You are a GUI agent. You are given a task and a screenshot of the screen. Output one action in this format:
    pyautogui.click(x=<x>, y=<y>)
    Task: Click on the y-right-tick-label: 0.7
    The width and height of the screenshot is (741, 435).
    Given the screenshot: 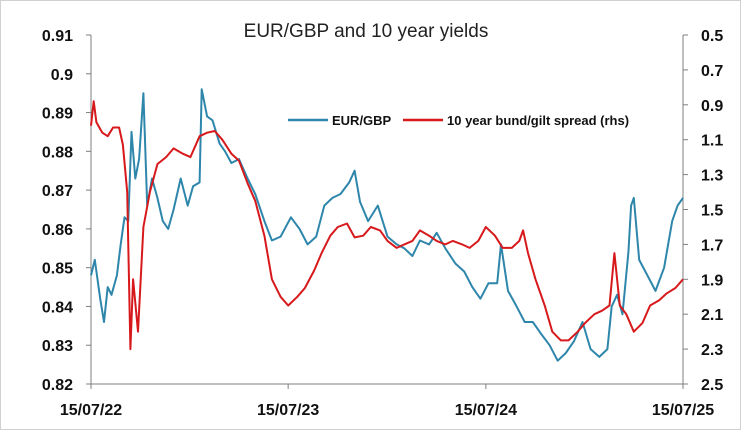 What is the action you would take?
    pyautogui.click(x=712, y=71)
    